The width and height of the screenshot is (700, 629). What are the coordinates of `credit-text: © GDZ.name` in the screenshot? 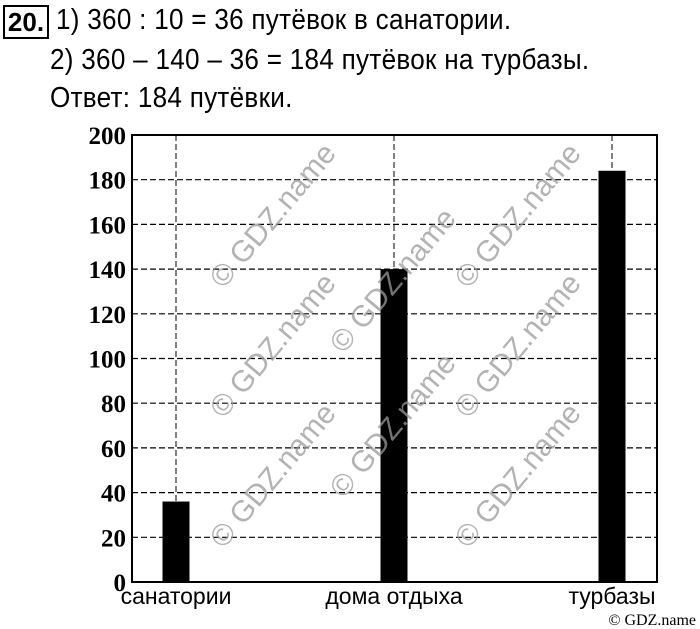 It's located at (652, 620).